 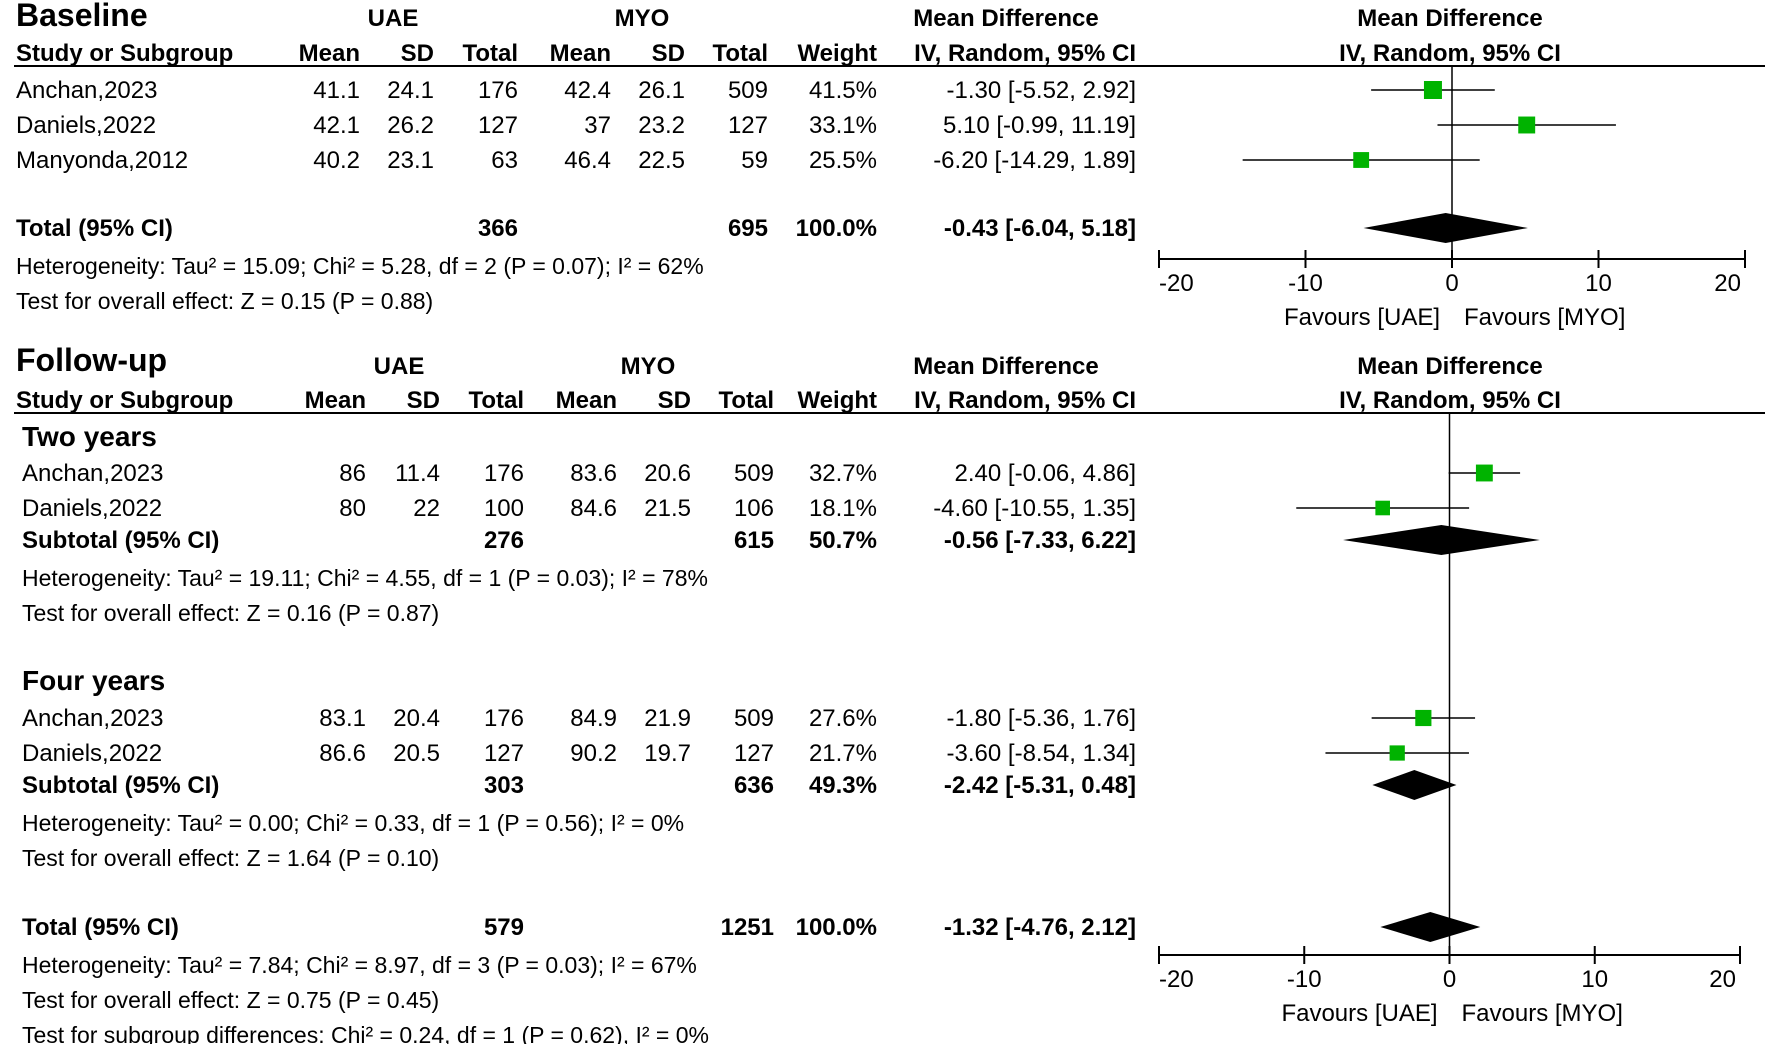 I want to click on uae-sd: 11.4, so click(x=417, y=473).